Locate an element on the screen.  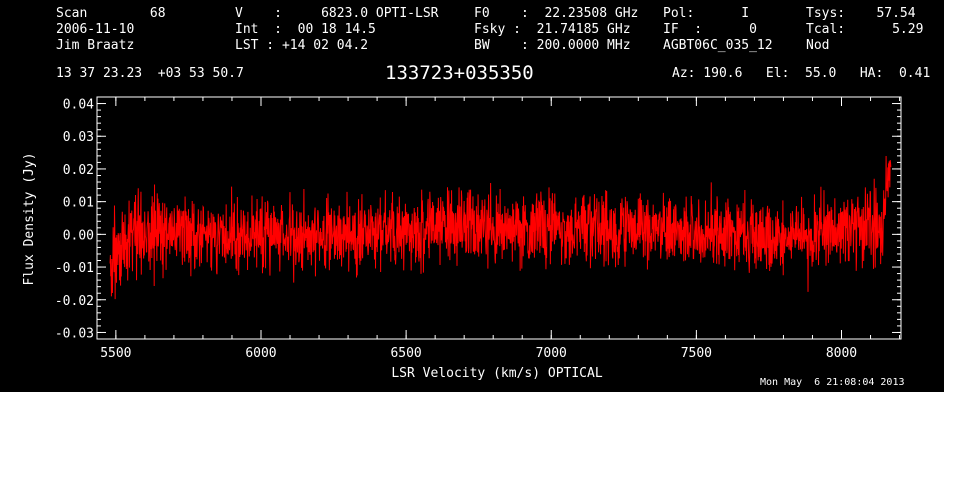
tcal-label: Tcal: 5.29 is located at coordinates (865, 29).